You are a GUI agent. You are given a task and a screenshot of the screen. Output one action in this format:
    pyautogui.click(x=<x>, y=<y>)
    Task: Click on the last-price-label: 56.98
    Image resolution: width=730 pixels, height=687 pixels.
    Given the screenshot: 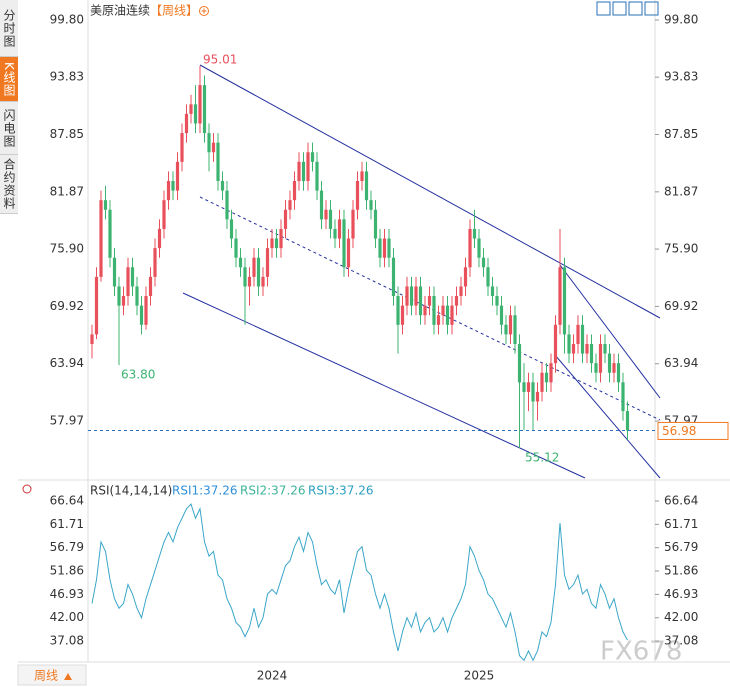 What is the action you would take?
    pyautogui.click(x=679, y=431)
    